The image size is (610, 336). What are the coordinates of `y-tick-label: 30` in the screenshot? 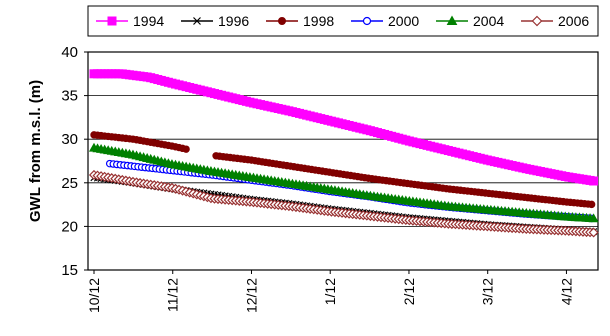 It's located at (69, 139).